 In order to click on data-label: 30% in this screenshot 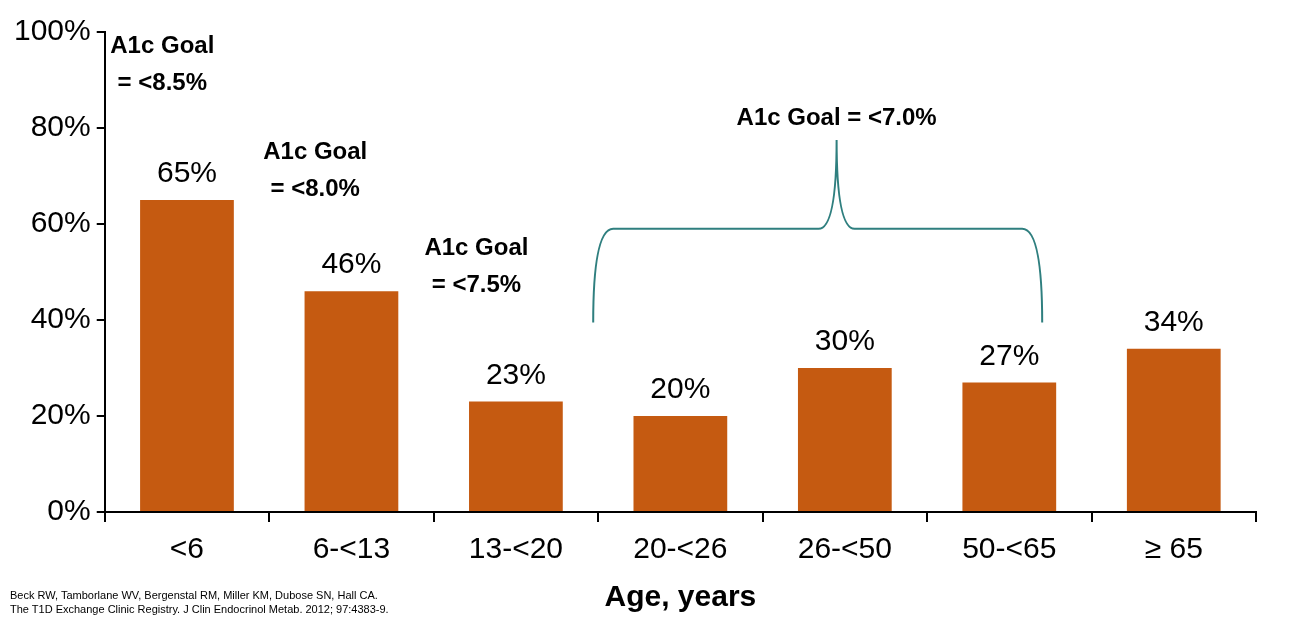, I will do `click(844, 340)`.